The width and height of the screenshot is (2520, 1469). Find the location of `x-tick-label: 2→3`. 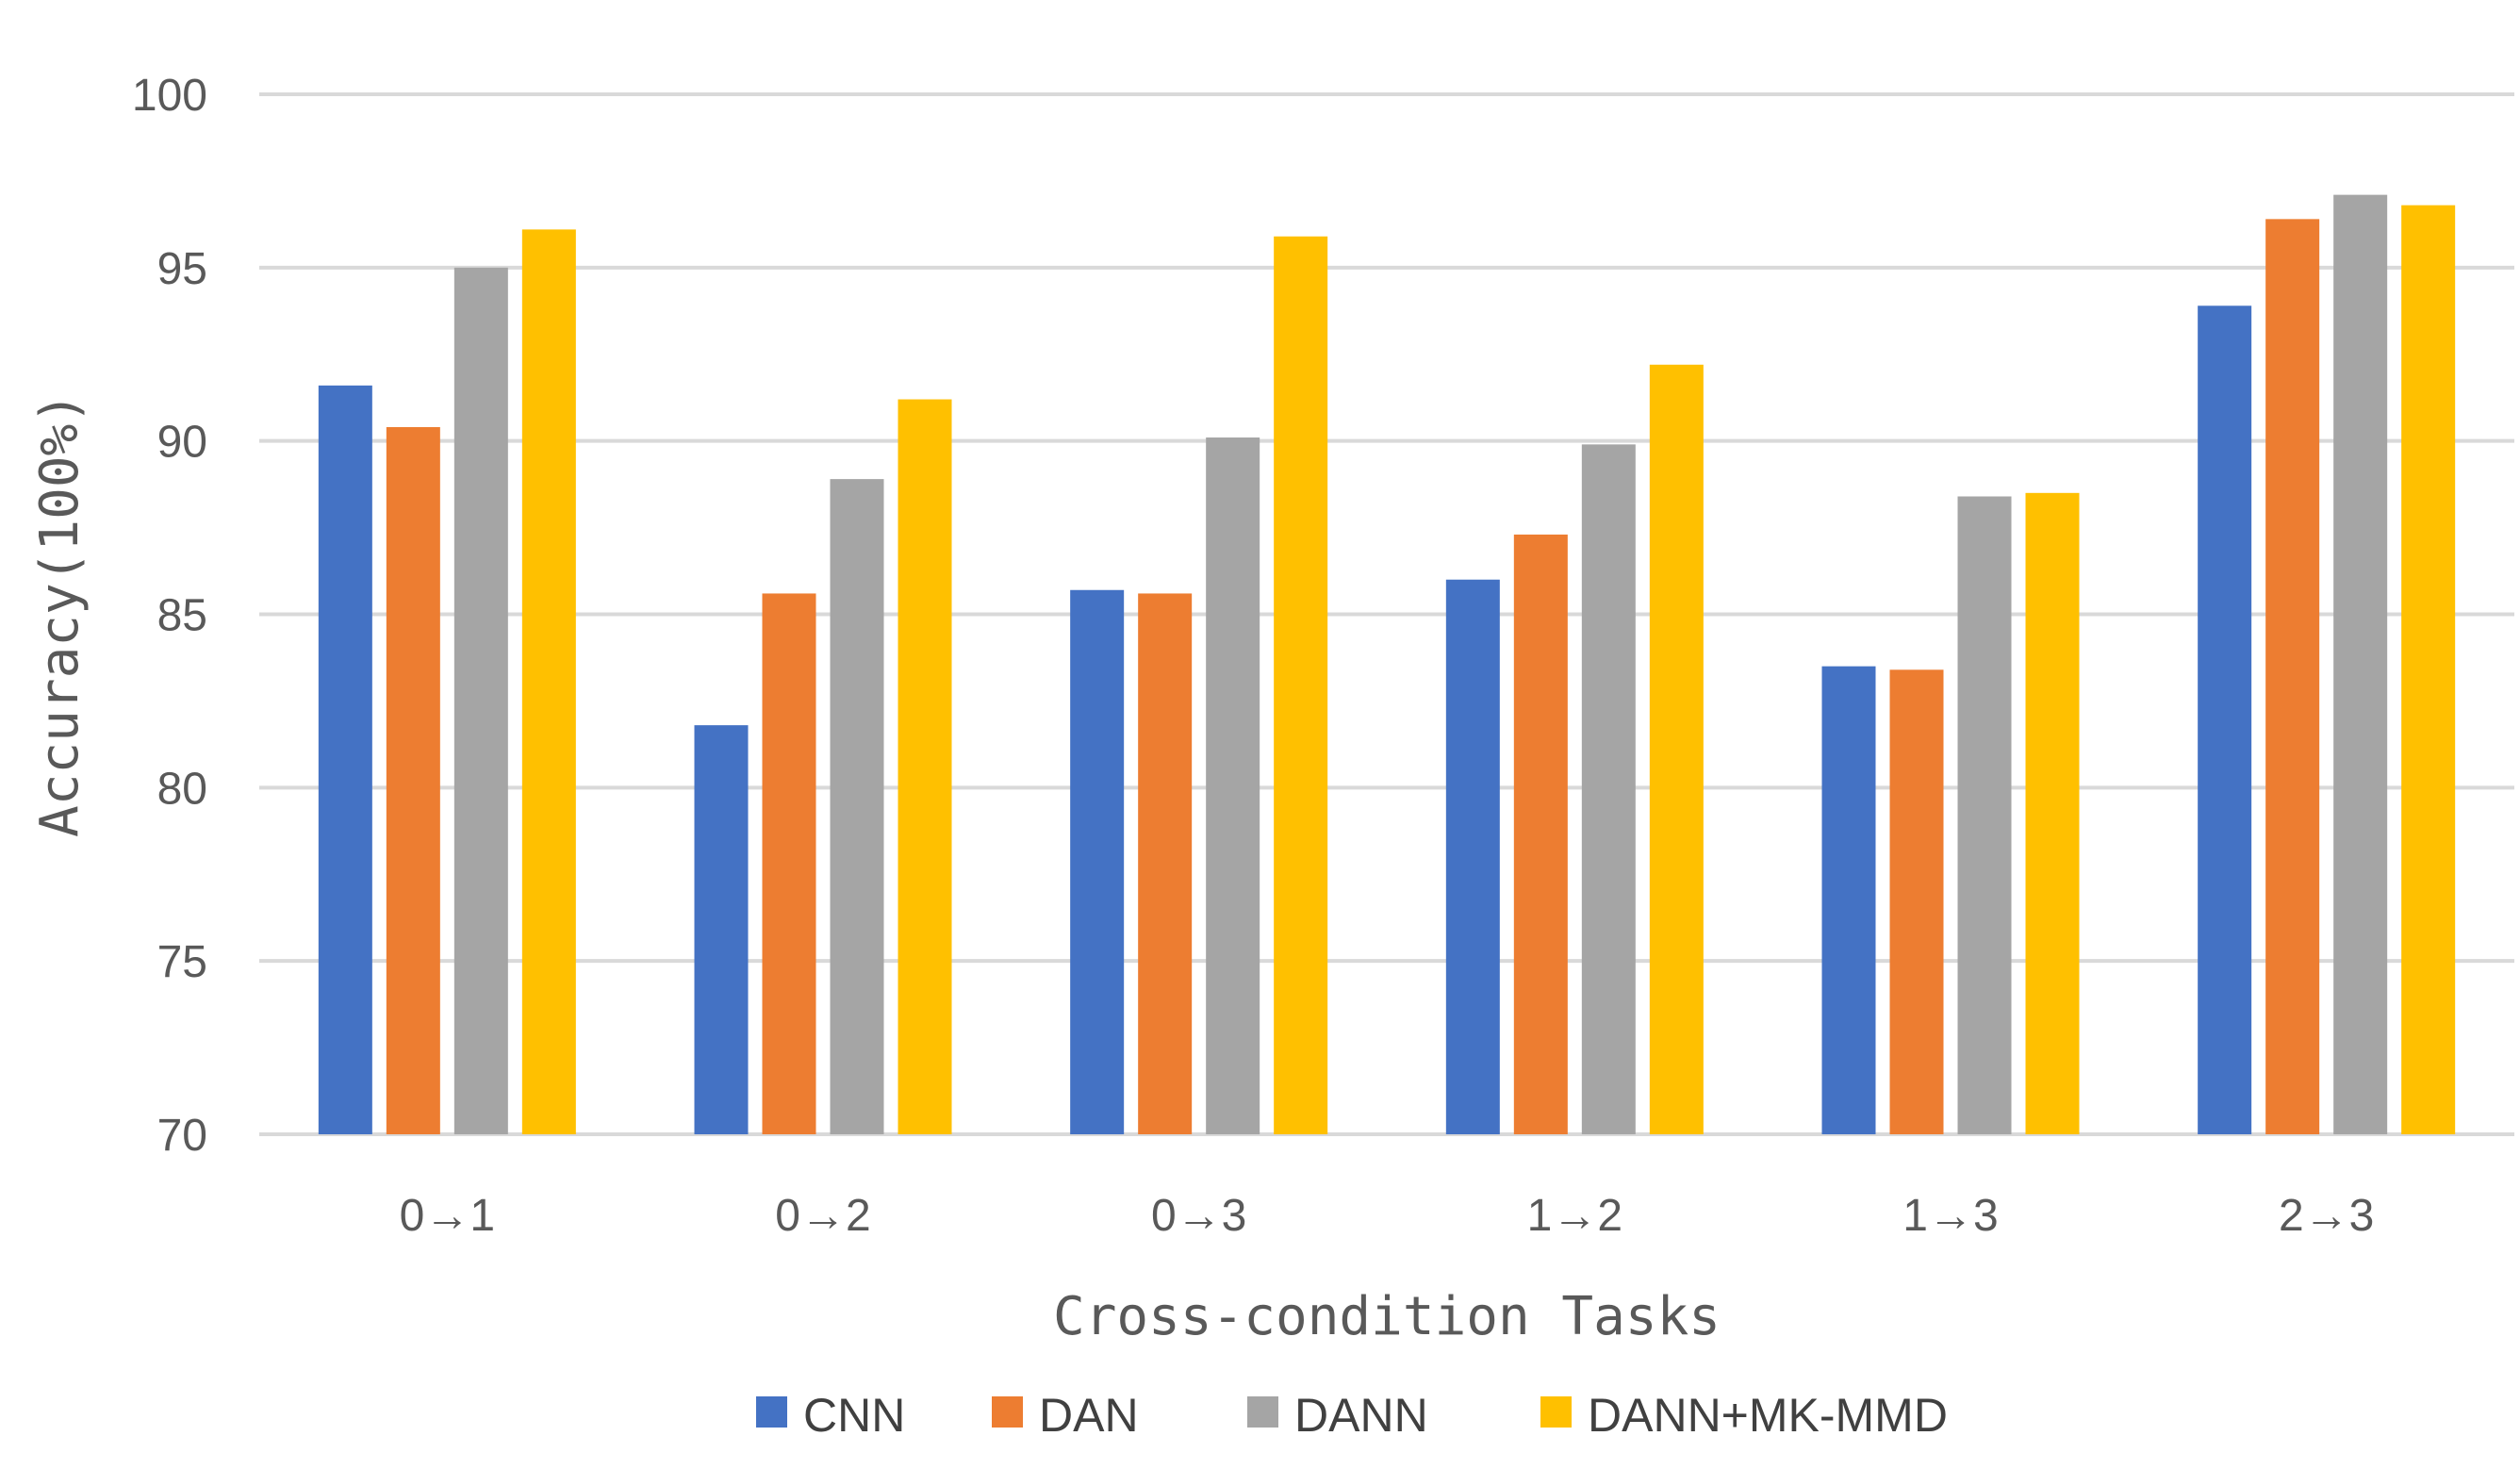

x-tick-label: 2→3 is located at coordinates (2326, 1216).